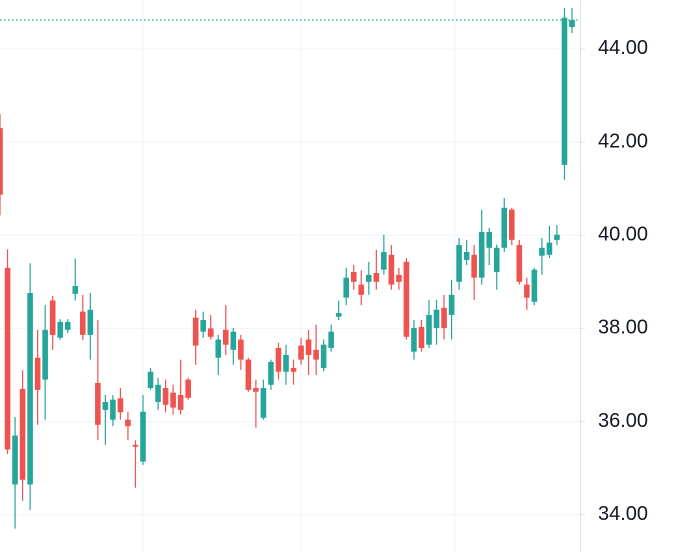  Describe the element at coordinates (623, 328) in the screenshot. I see `y-tick-label: 38.00` at that location.